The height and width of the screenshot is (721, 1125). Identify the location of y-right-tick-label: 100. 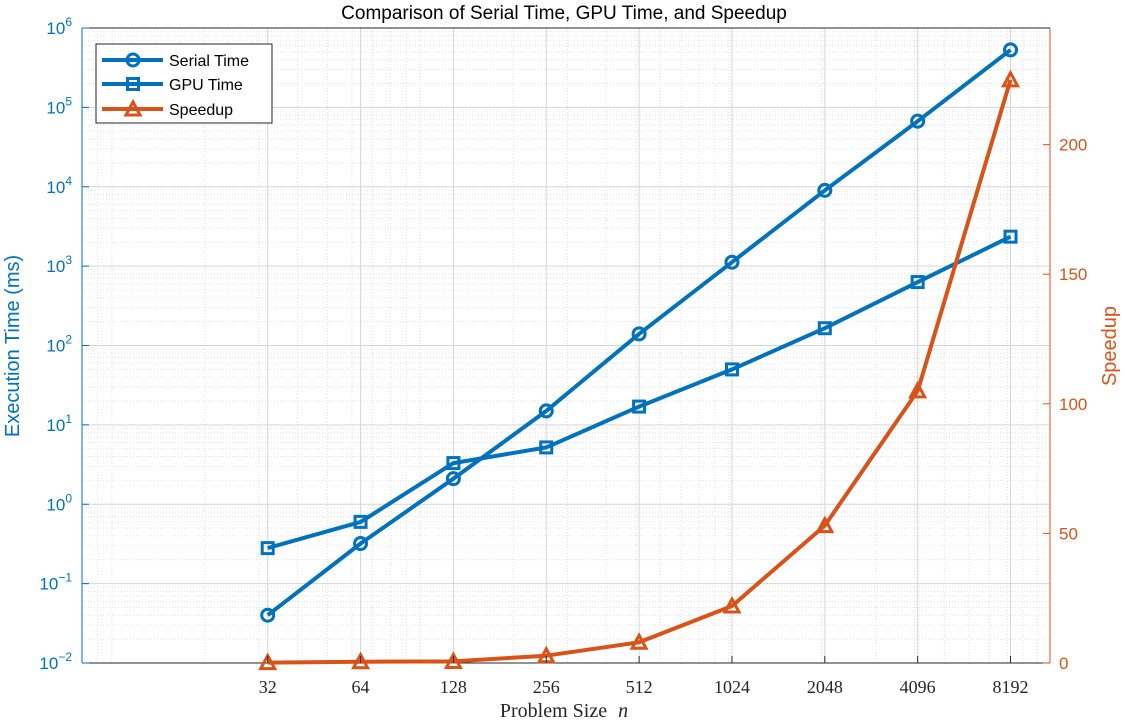
(1073, 404).